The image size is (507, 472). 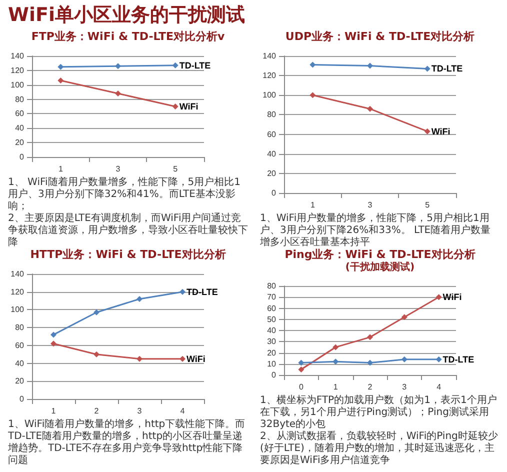 What do you see at coordinates (272, 341) in the screenshot?
I see `y-tick-label: 30` at bounding box center [272, 341].